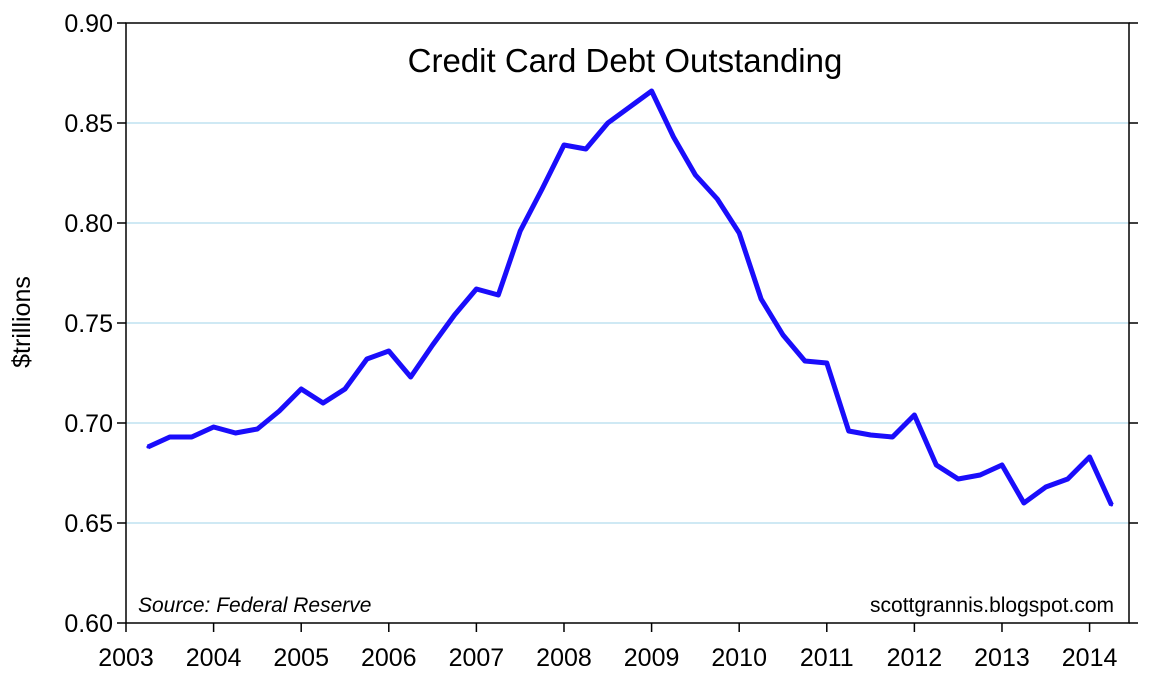 The height and width of the screenshot is (678, 1154). What do you see at coordinates (88, 224) in the screenshot?
I see `y-tick-label-0.80: 0.80` at bounding box center [88, 224].